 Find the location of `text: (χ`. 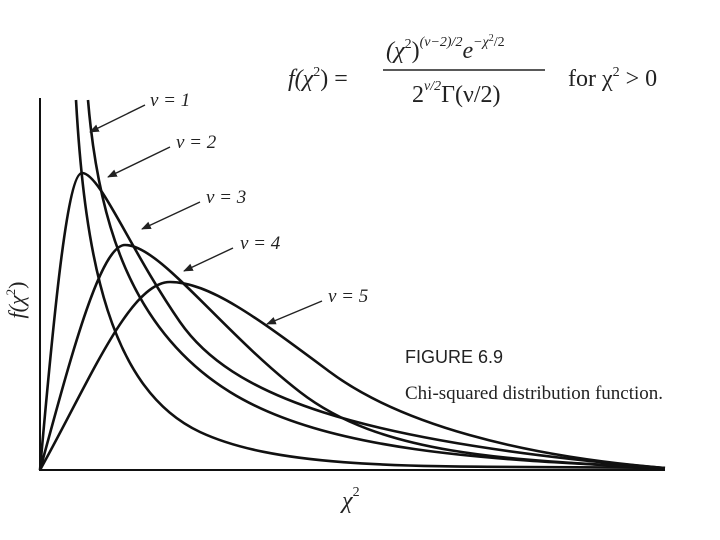

text: (χ is located at coordinates (396, 51).